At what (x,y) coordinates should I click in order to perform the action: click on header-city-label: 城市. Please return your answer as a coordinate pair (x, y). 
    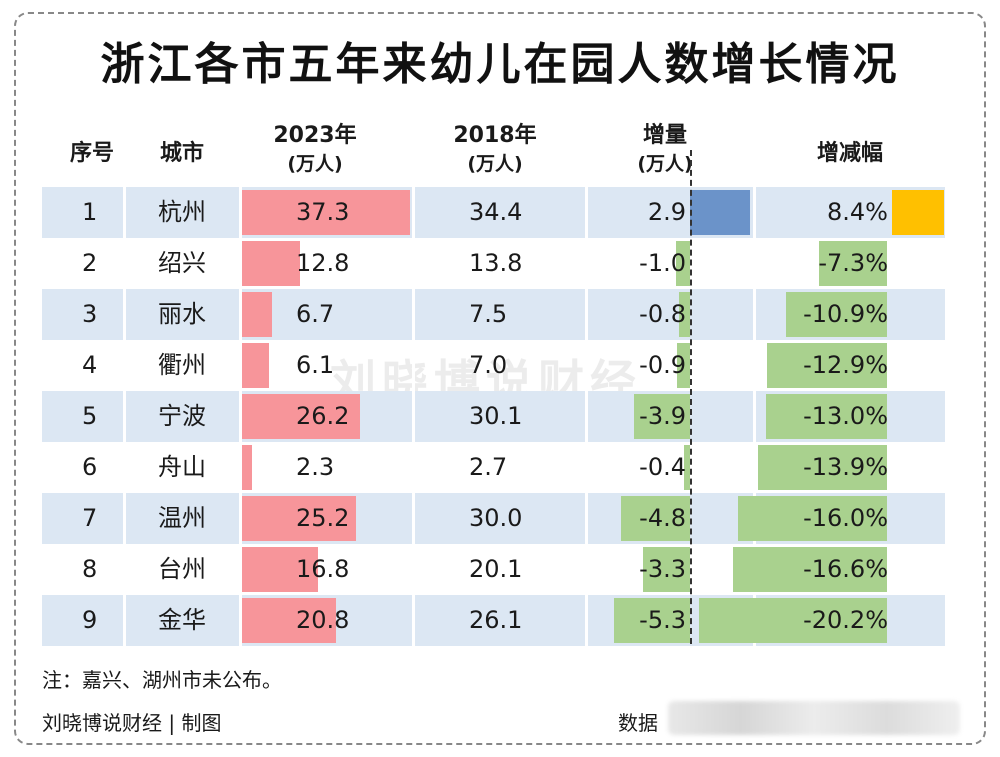
    Looking at the image, I should click on (181, 153).